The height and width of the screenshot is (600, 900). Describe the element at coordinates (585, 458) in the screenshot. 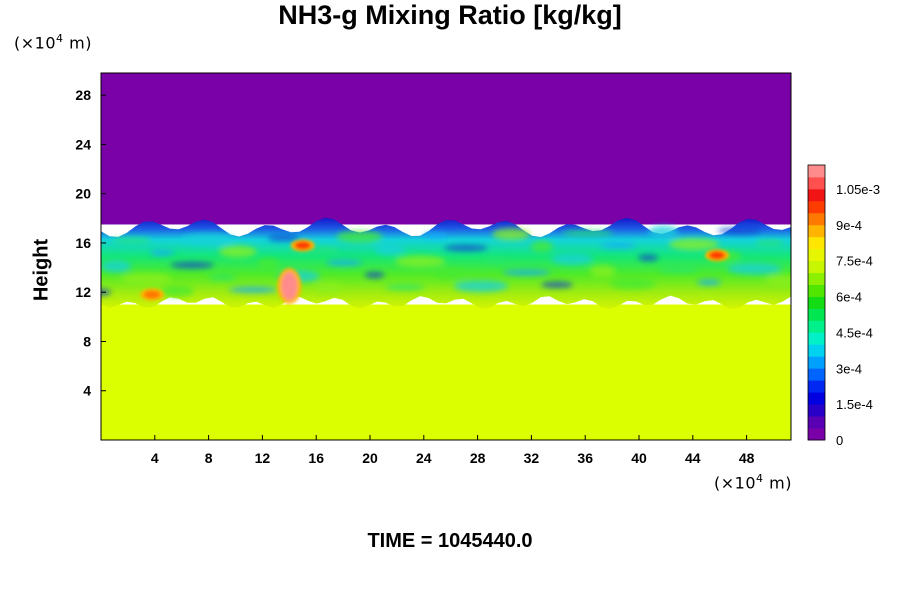

I see `x-tick-label: 36` at that location.